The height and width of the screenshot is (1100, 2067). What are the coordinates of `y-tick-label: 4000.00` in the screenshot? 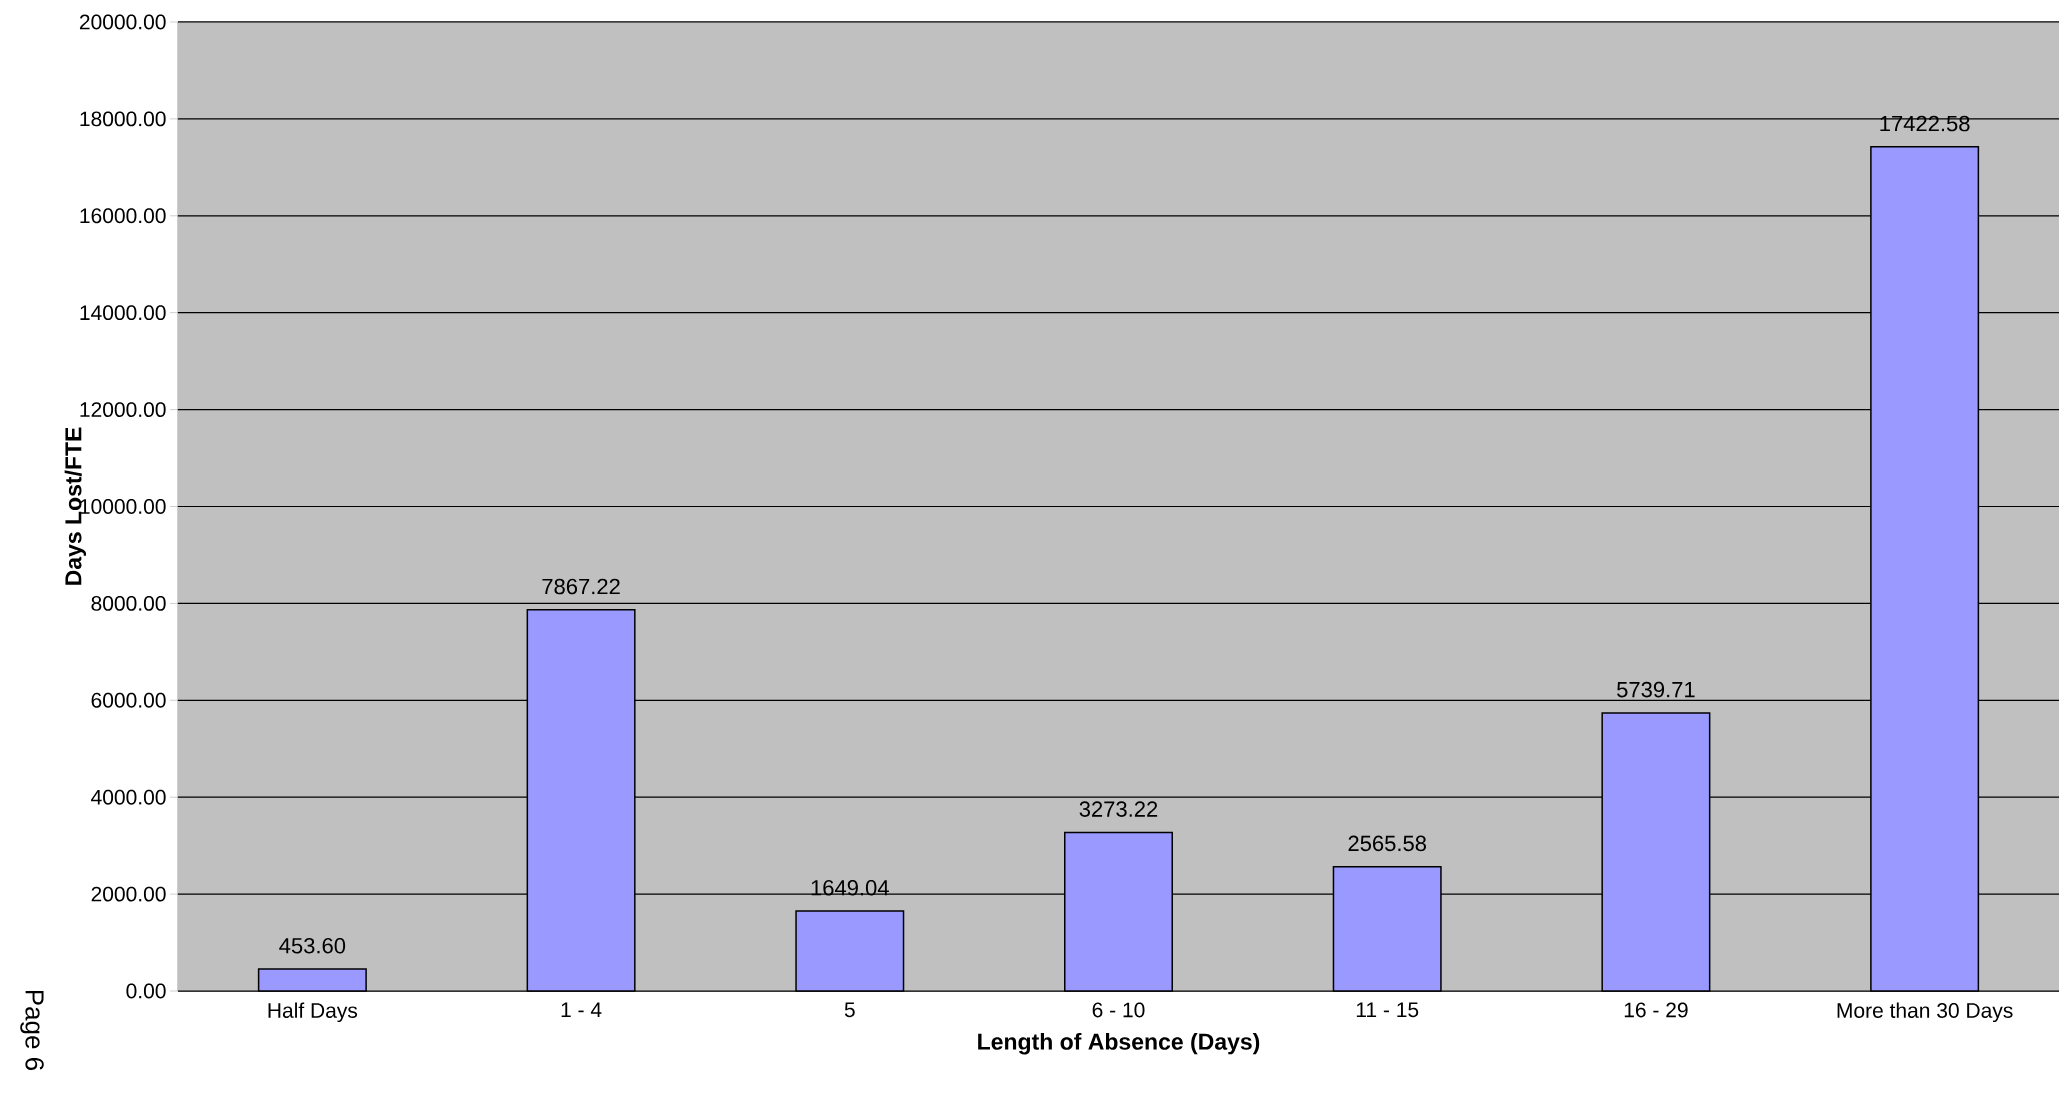 It's located at (128, 797).